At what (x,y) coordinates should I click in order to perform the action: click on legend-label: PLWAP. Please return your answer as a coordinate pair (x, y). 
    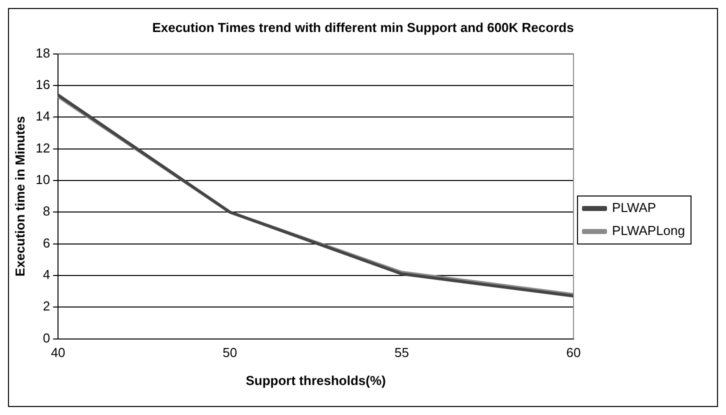
    Looking at the image, I should click on (634, 208).